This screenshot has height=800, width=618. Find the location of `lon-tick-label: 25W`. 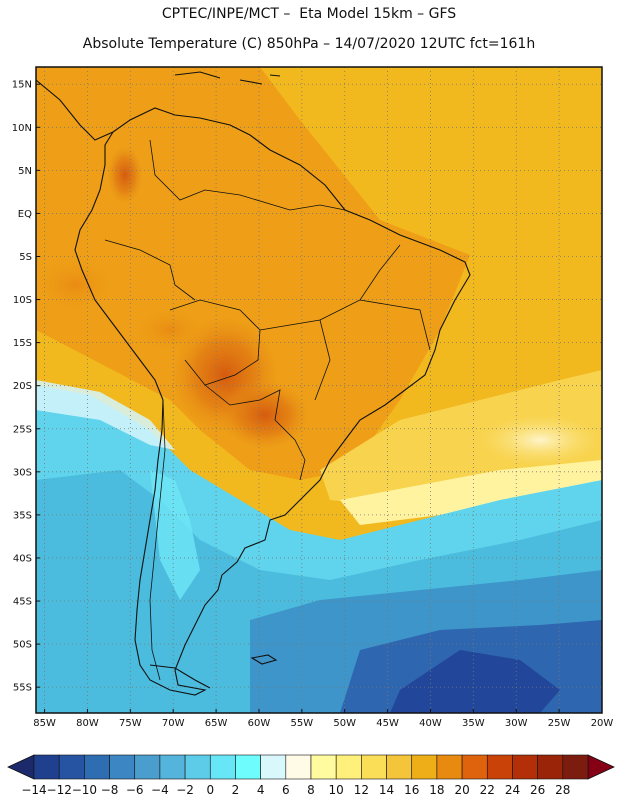

lon-tick-label: 25W is located at coordinates (559, 723).